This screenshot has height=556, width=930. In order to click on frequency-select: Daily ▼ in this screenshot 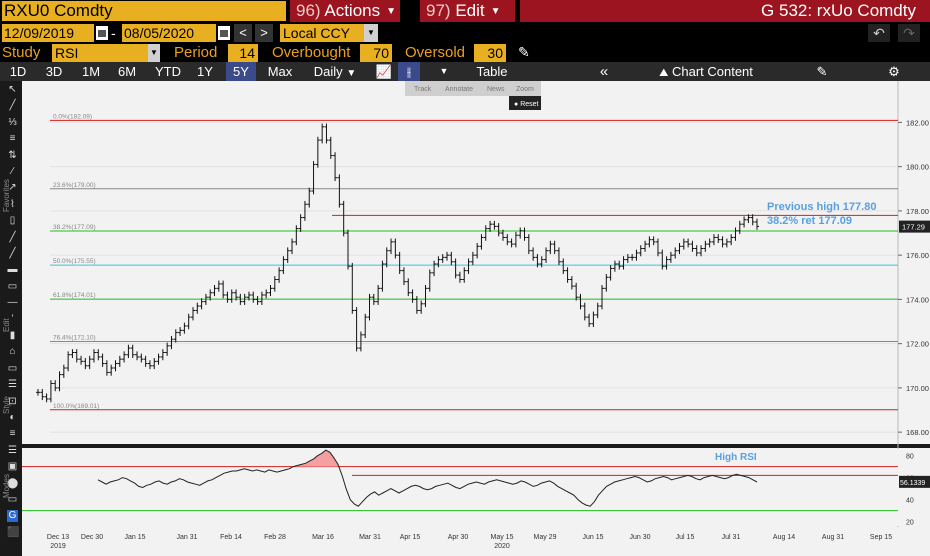, I will do `click(335, 71)`.